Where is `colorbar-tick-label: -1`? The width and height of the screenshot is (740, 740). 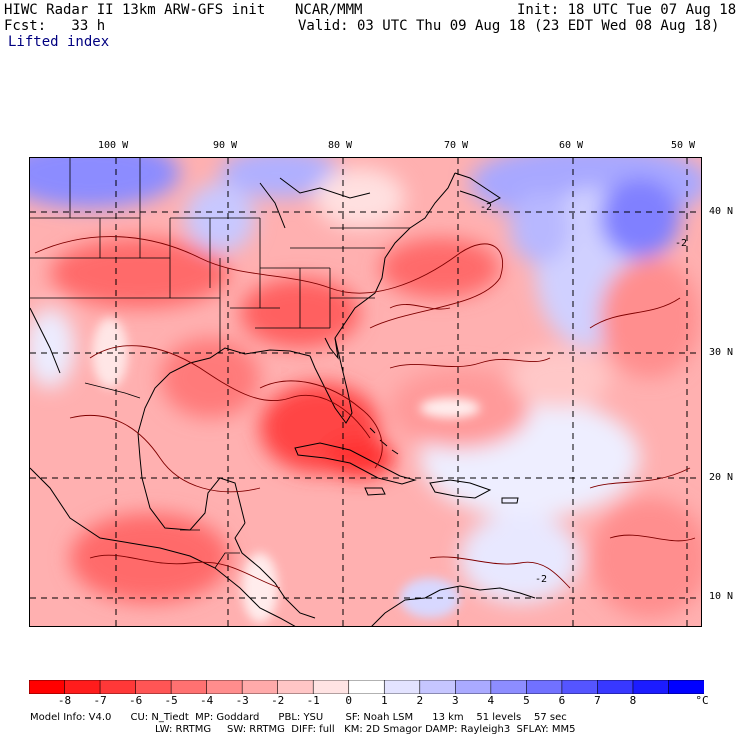
colorbar-tick-label: -1 is located at coordinates (313, 700).